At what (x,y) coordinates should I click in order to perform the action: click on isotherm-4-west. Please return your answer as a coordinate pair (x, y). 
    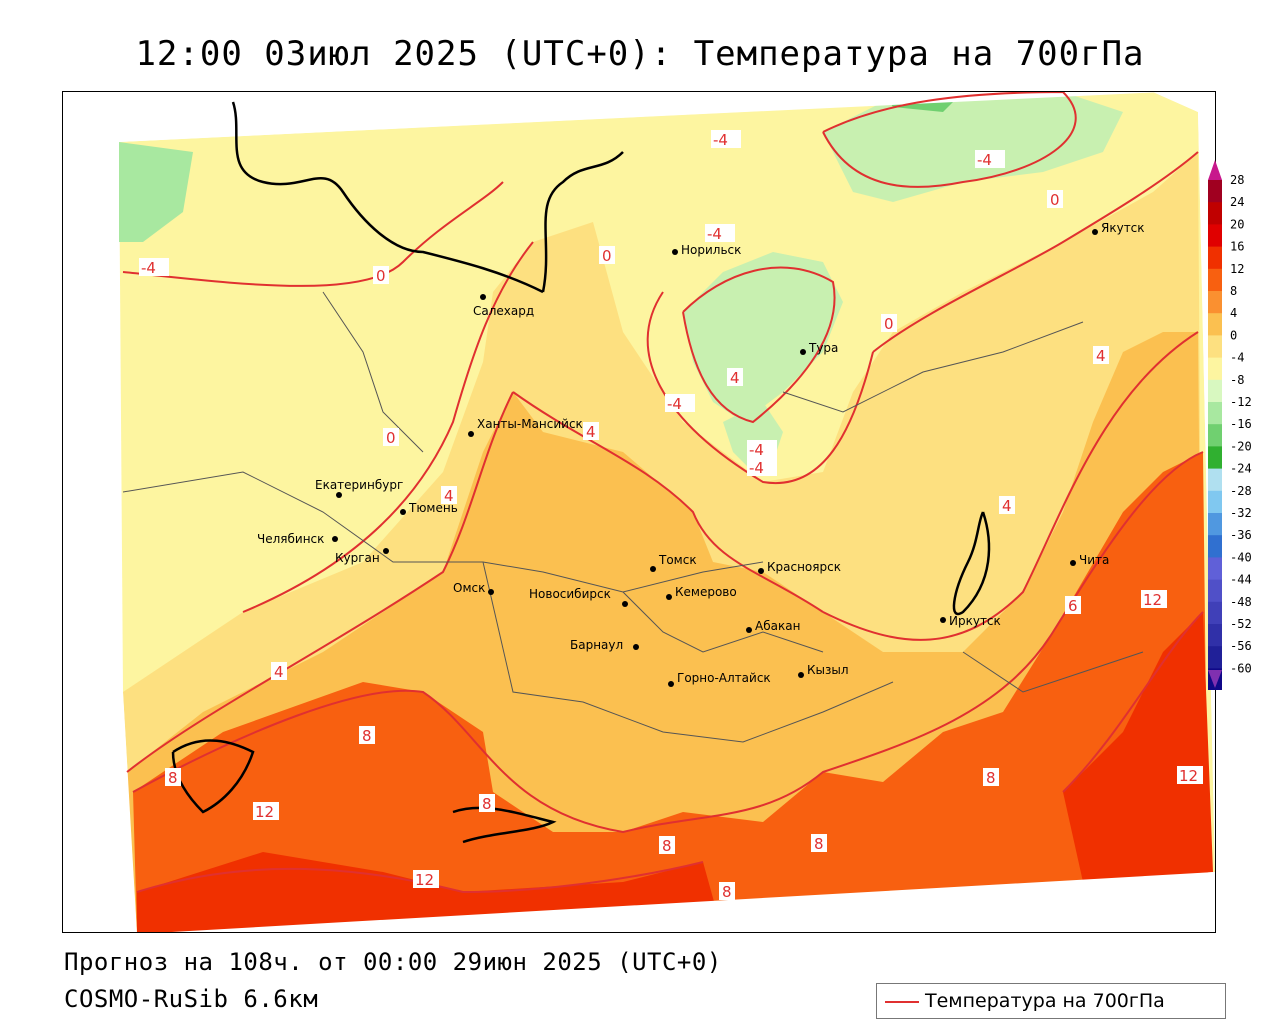
    Looking at the image, I should click on (320, 582).